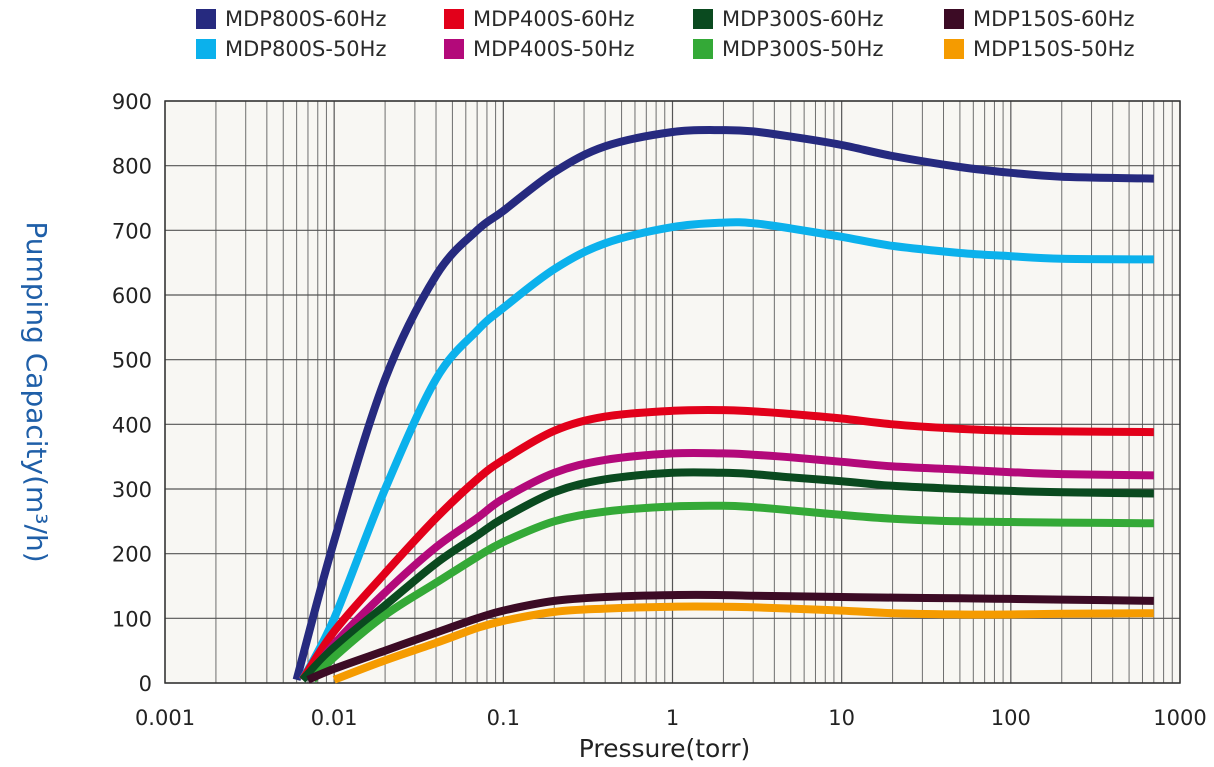 The height and width of the screenshot is (767, 1214). I want to click on x-tick-label: 100, so click(1011, 718).